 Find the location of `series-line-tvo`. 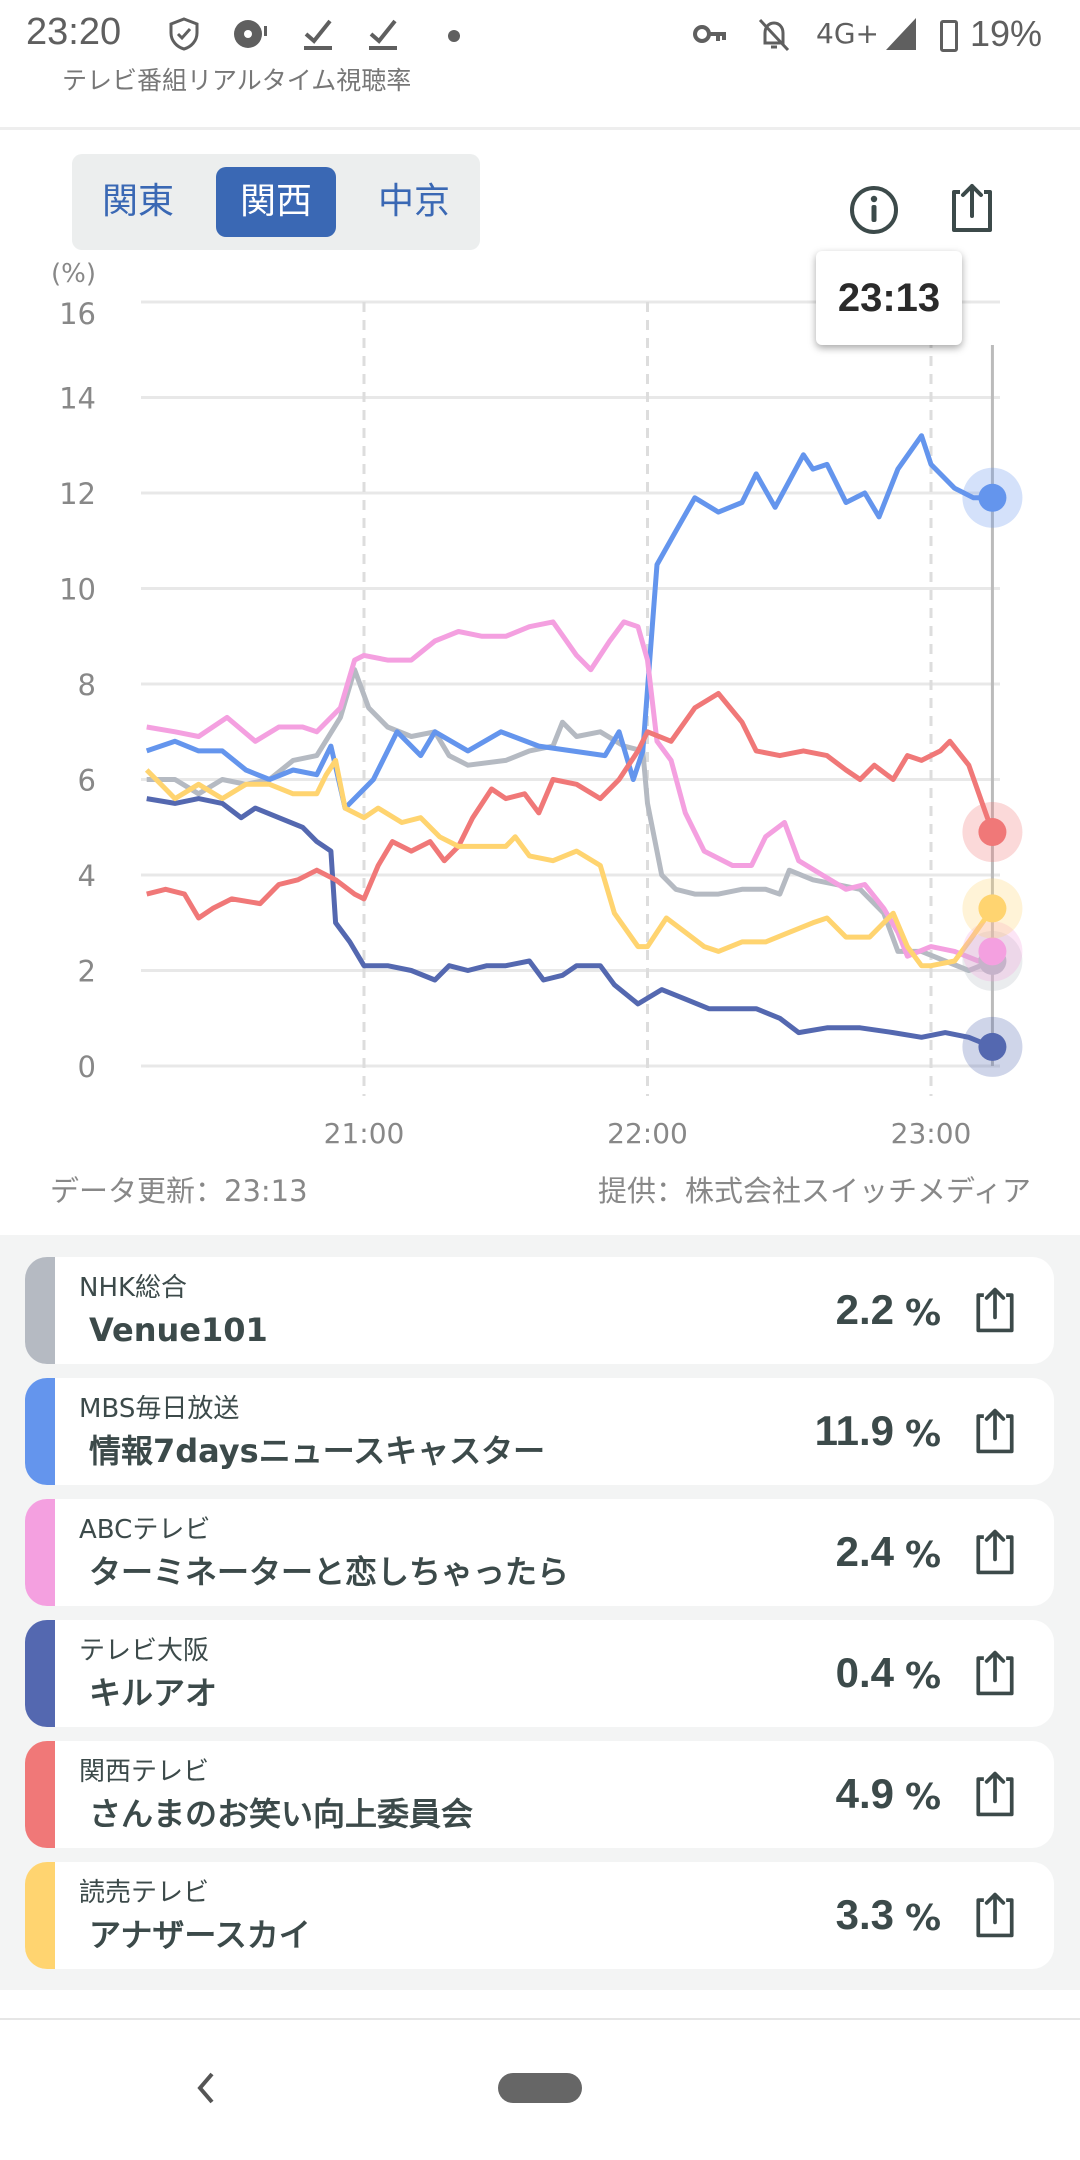

series-line-tvo is located at coordinates (570, 923).